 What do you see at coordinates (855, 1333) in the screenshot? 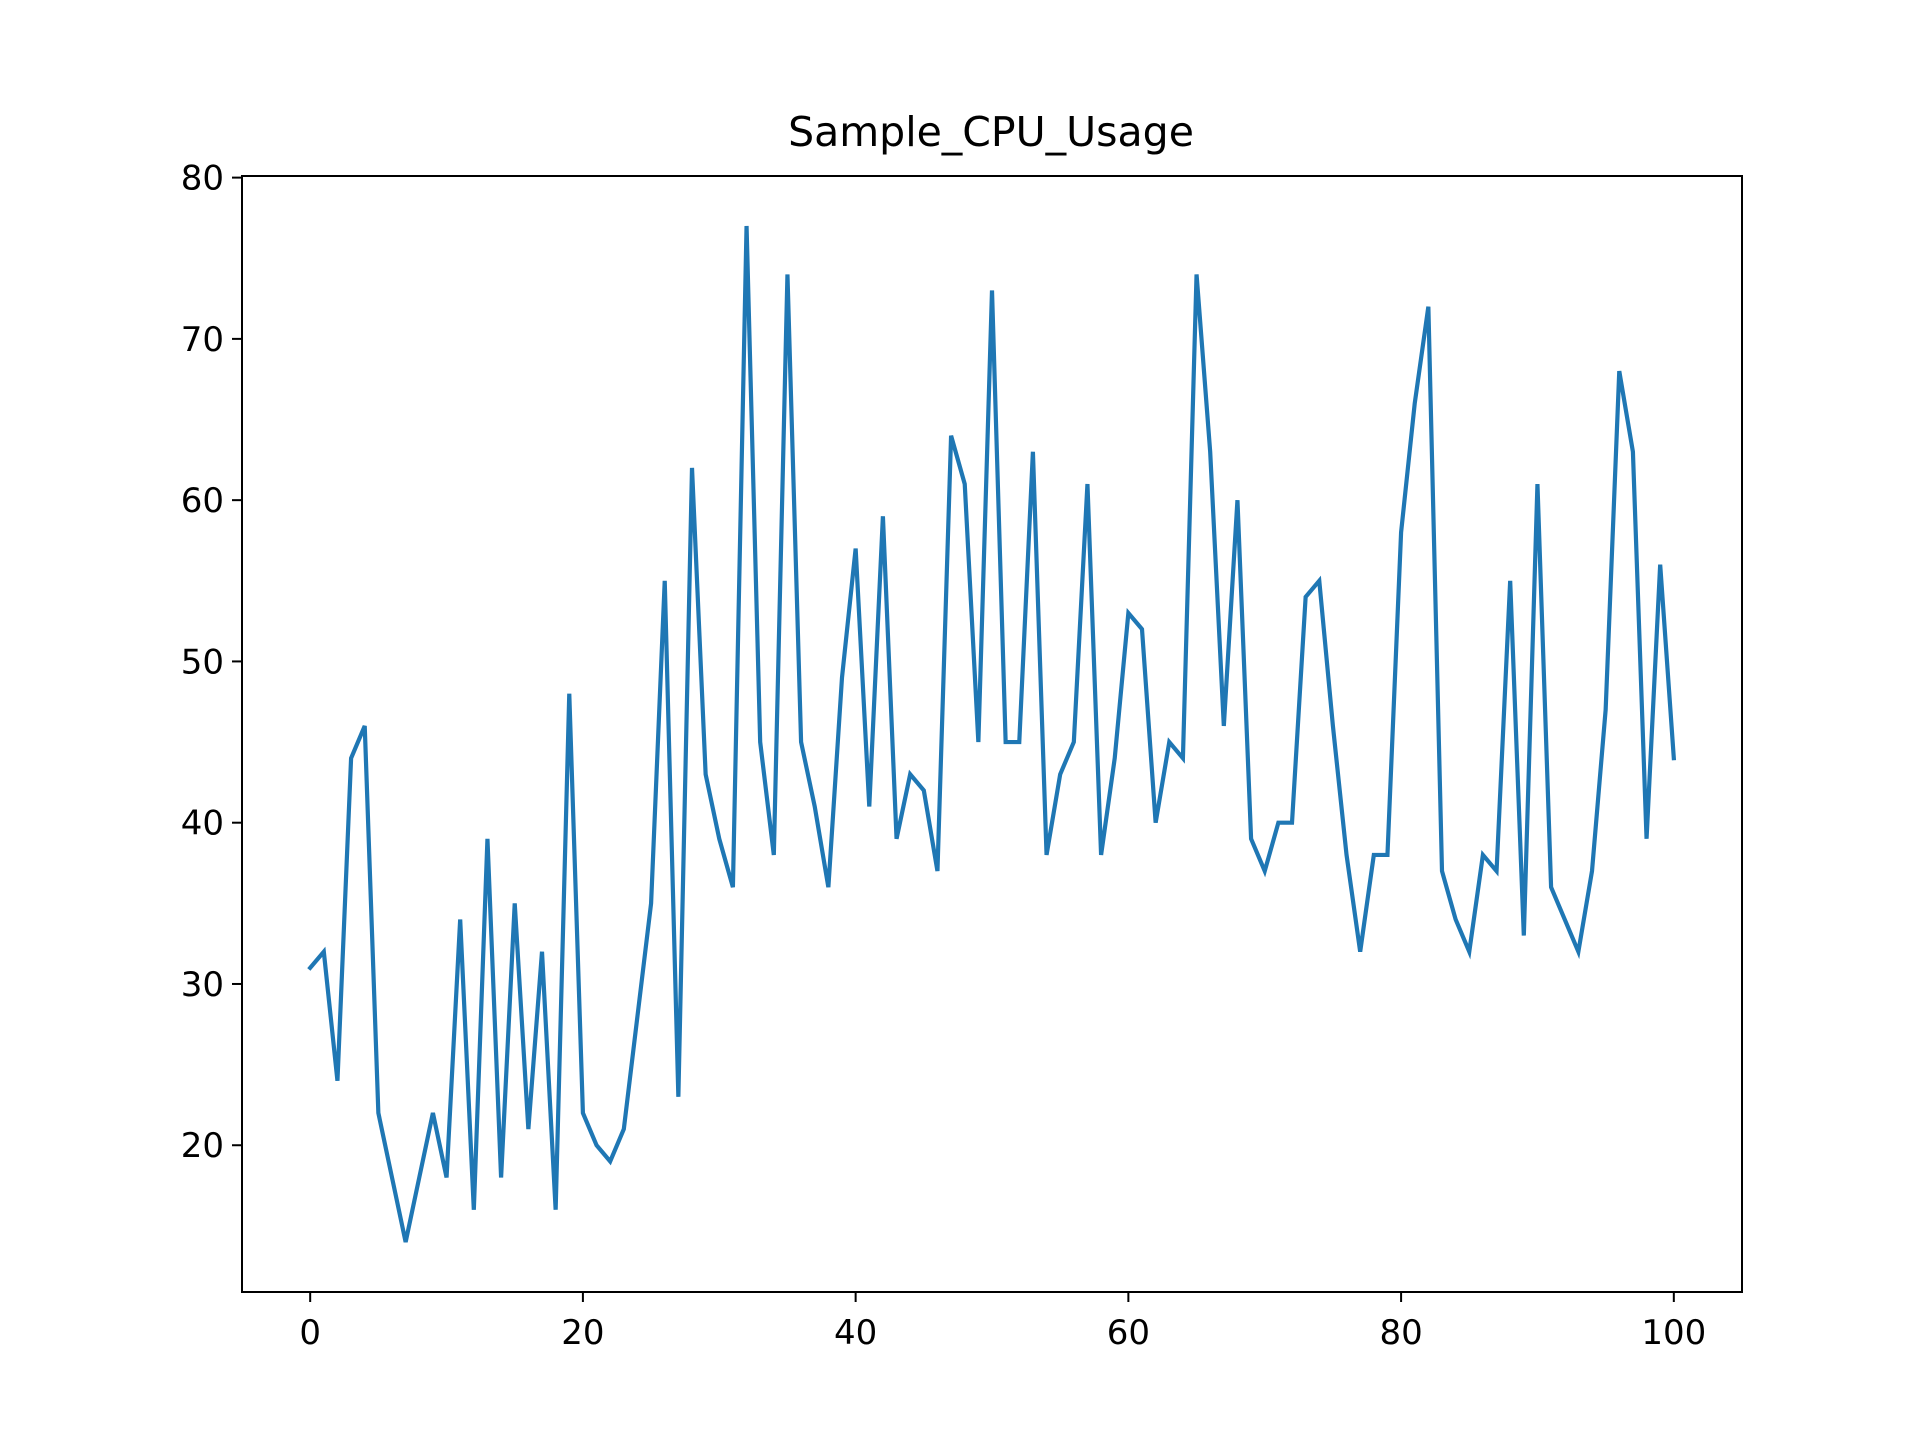
I see `x-tick-label: 40` at bounding box center [855, 1333].